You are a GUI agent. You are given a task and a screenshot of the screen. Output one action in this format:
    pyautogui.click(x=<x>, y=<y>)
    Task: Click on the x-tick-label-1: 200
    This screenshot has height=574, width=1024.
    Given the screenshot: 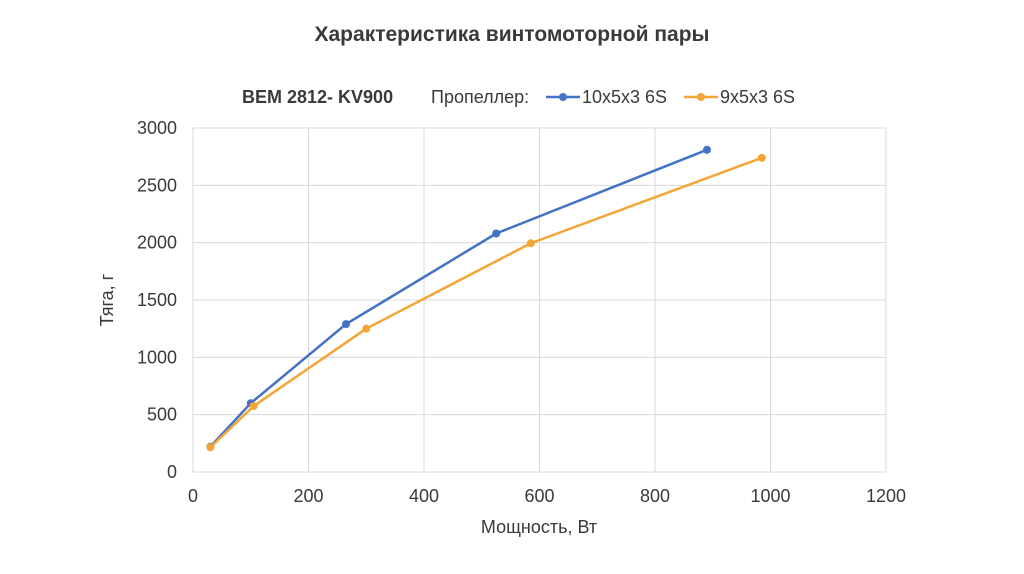 What is the action you would take?
    pyautogui.click(x=308, y=496)
    